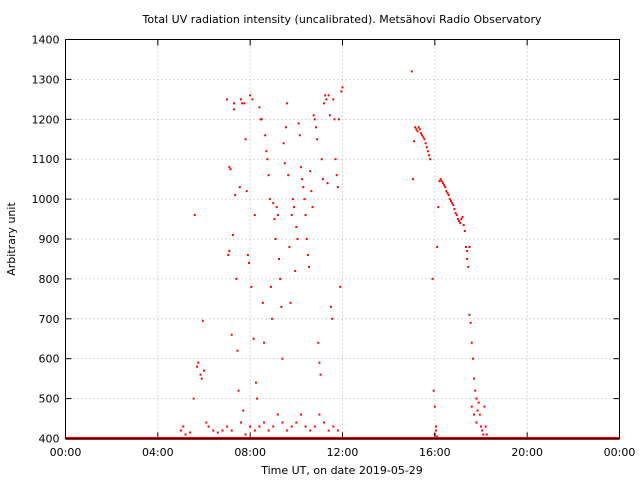  Describe the element at coordinates (49, 319) in the screenshot. I see `y-tick-label: 700` at that location.